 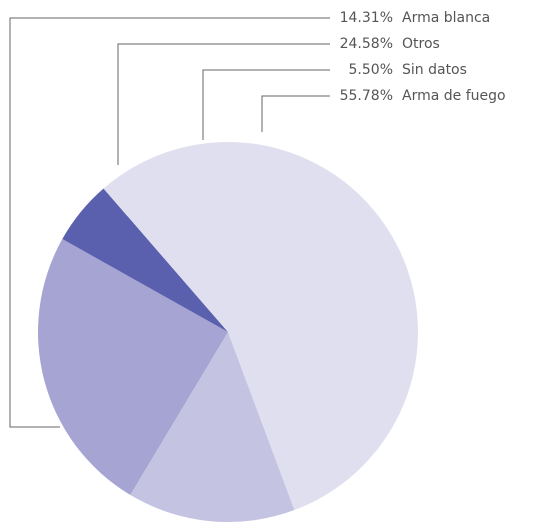 I want to click on legend-value: 55.78%, so click(x=366, y=96).